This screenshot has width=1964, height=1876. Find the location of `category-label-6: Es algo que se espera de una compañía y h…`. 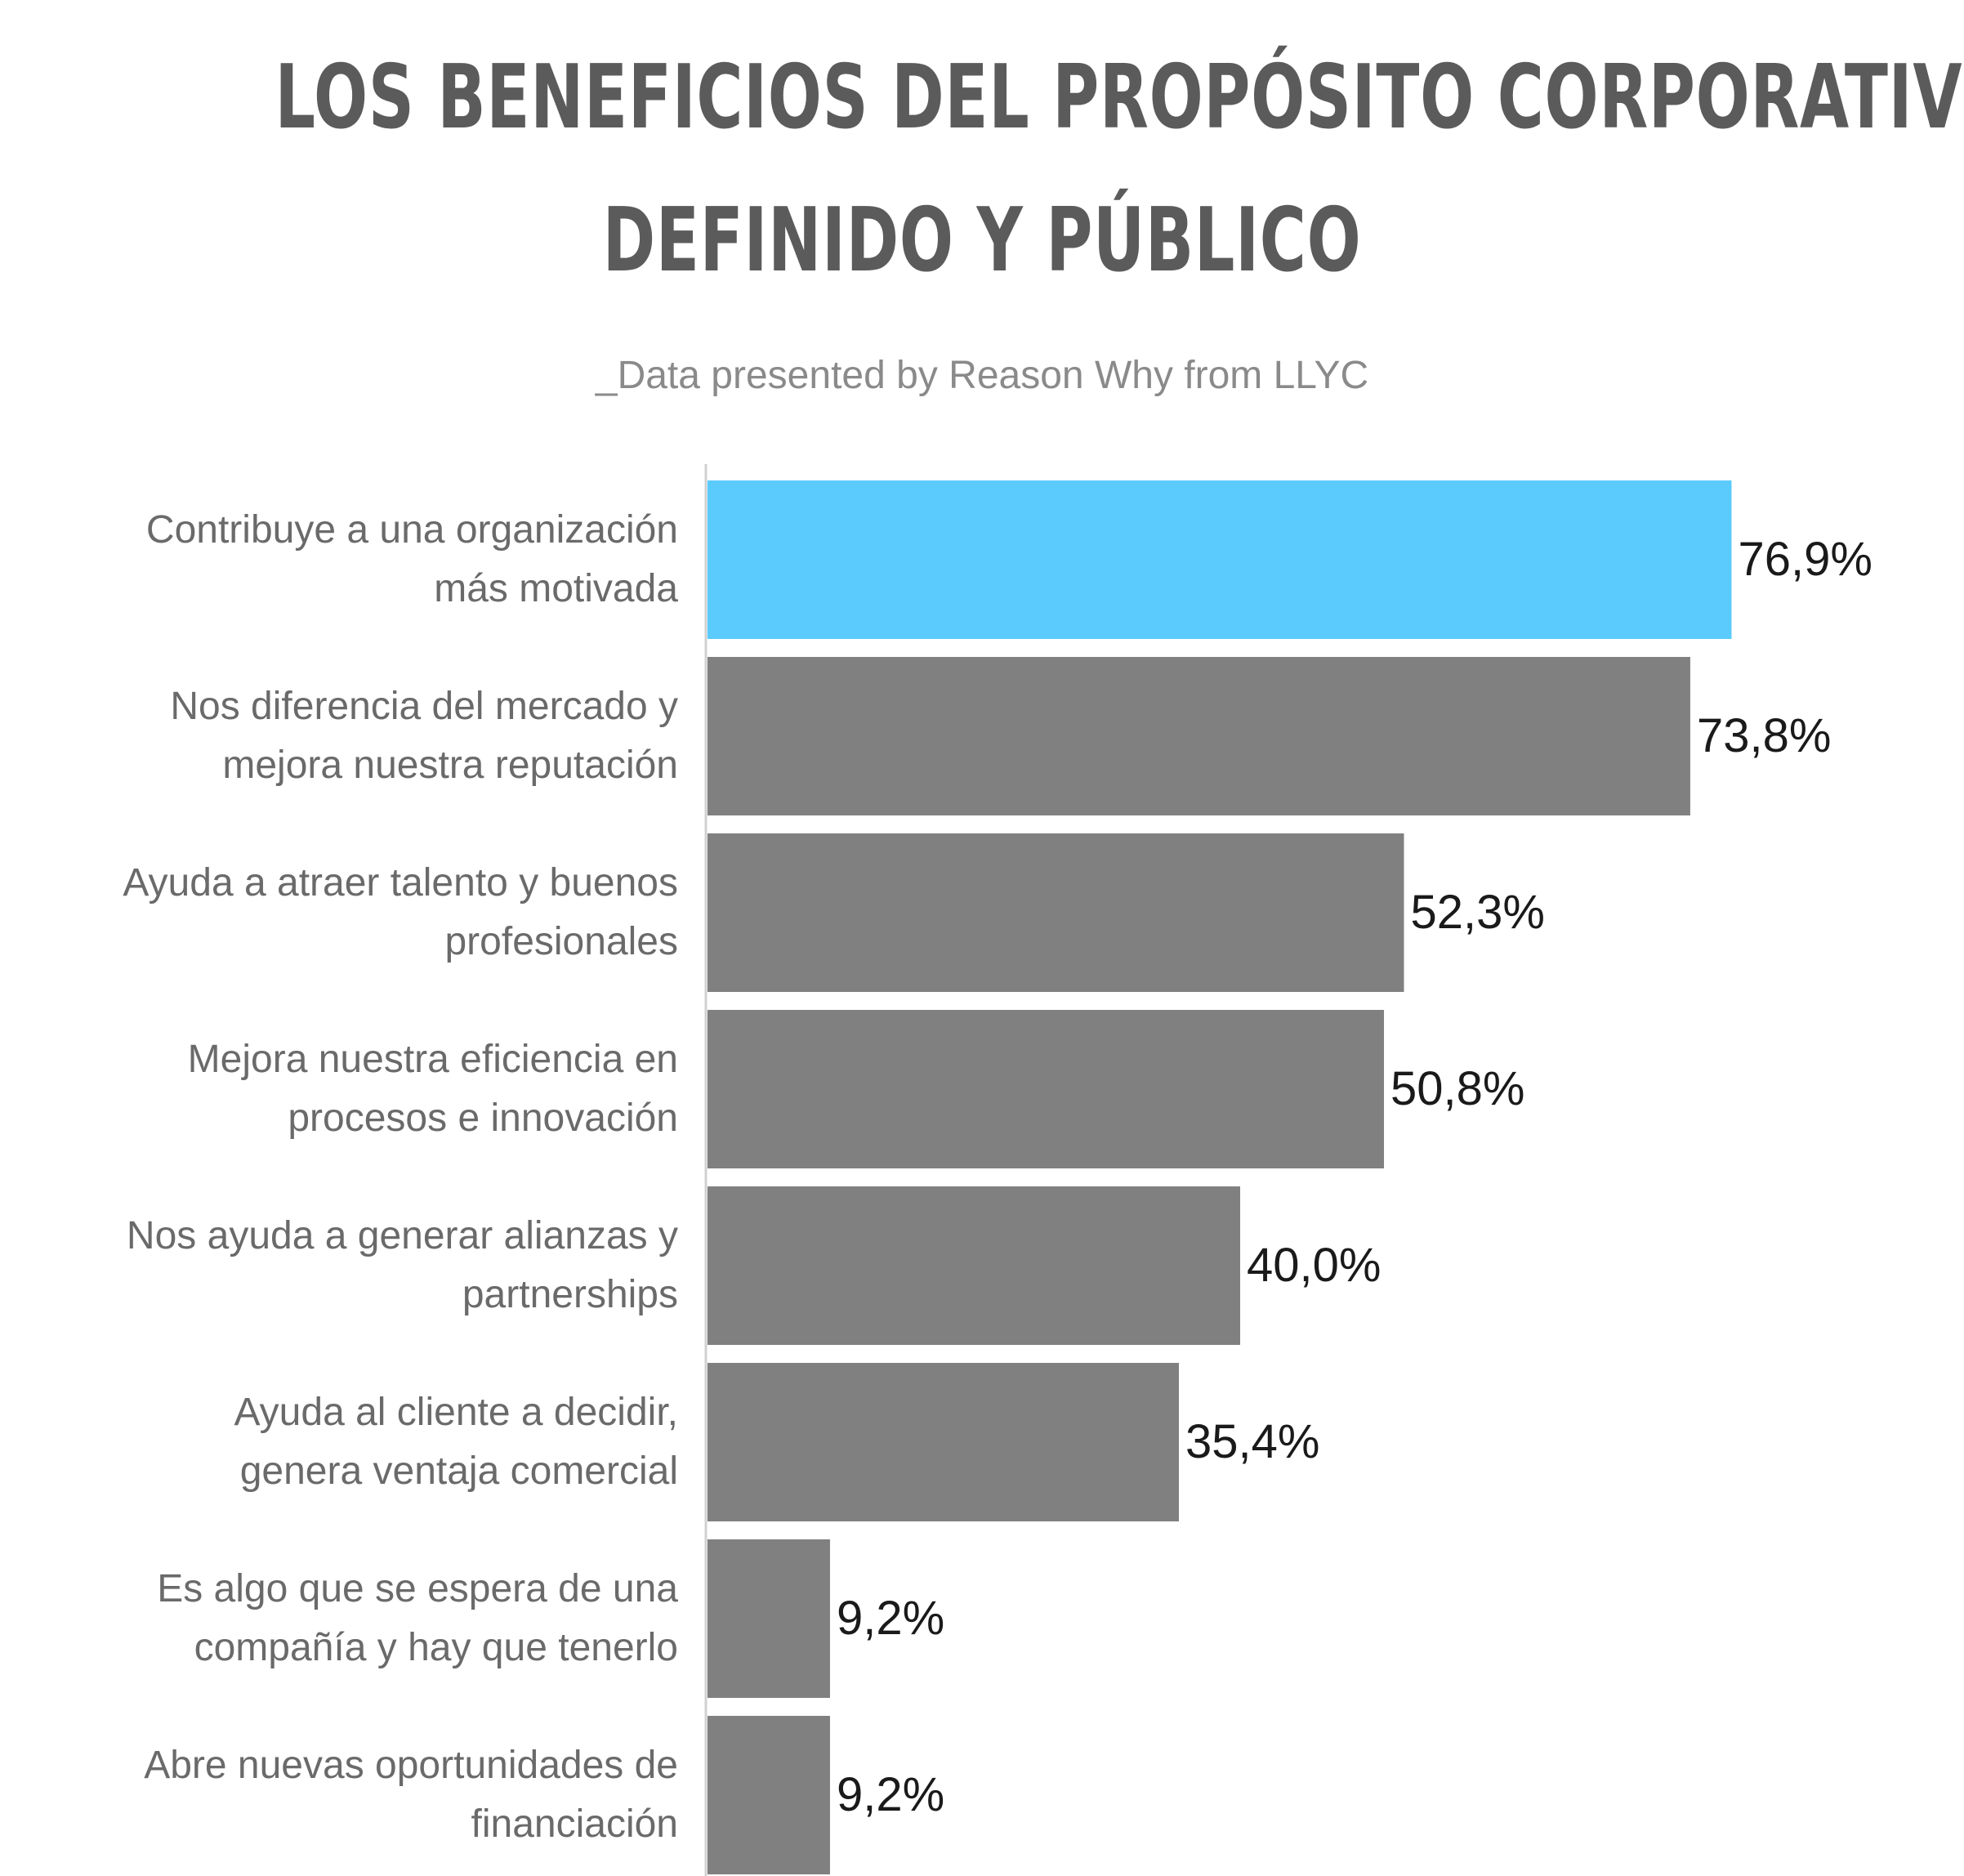

category-label-6: Es algo que se espera de una compañía y h… is located at coordinates (355, 1618).